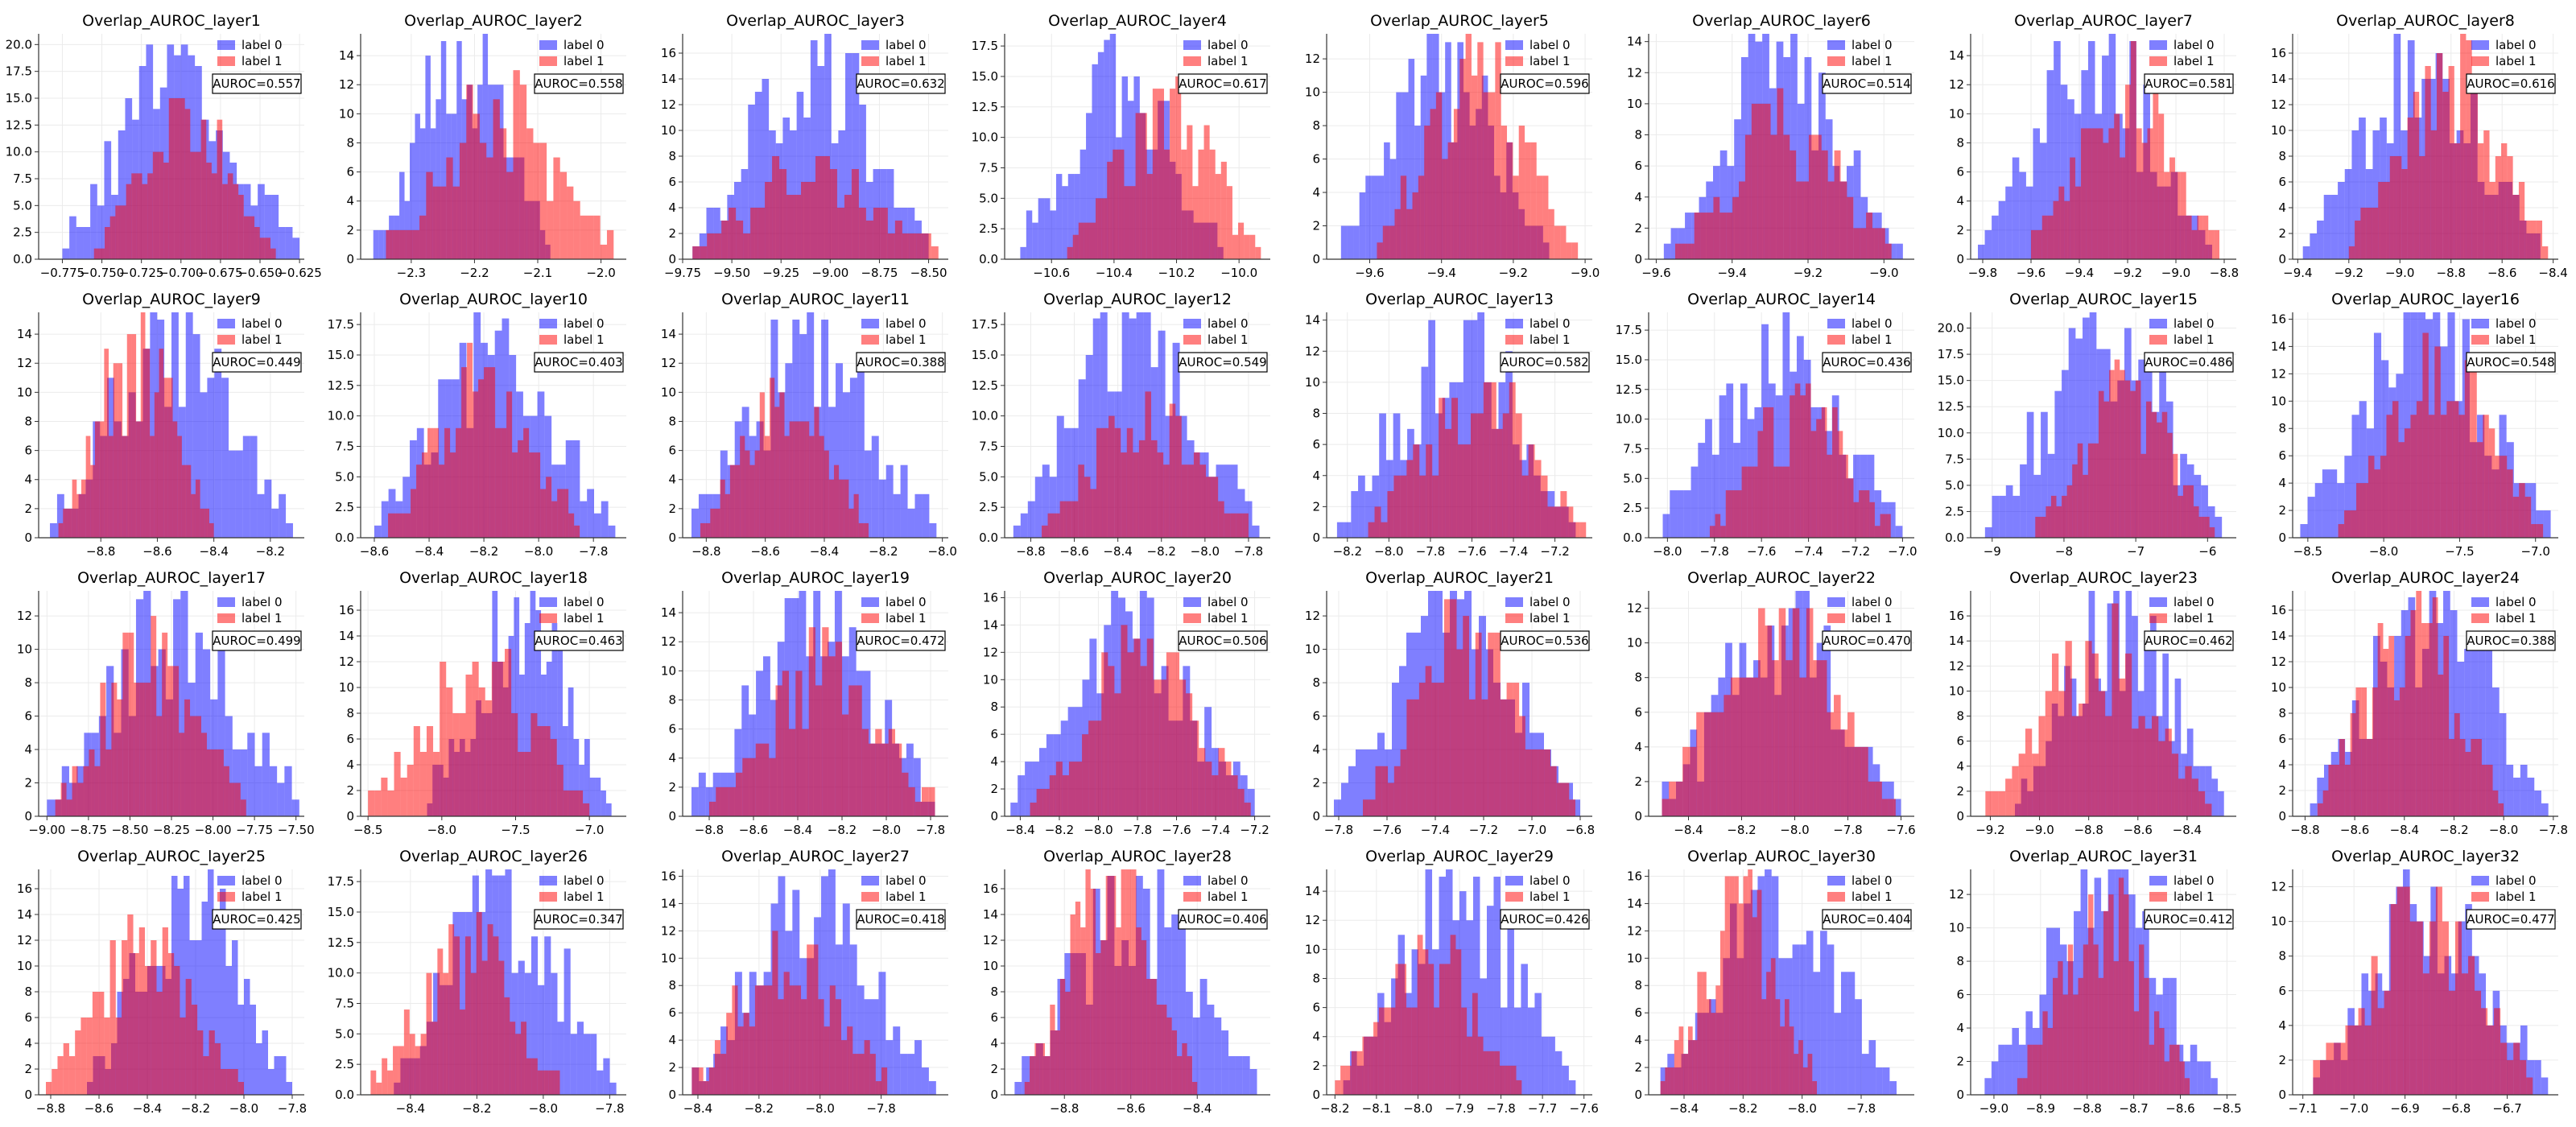 The image size is (2576, 1127). What do you see at coordinates (1316, 444) in the screenshot?
I see `y-tick-label: 6` at bounding box center [1316, 444].